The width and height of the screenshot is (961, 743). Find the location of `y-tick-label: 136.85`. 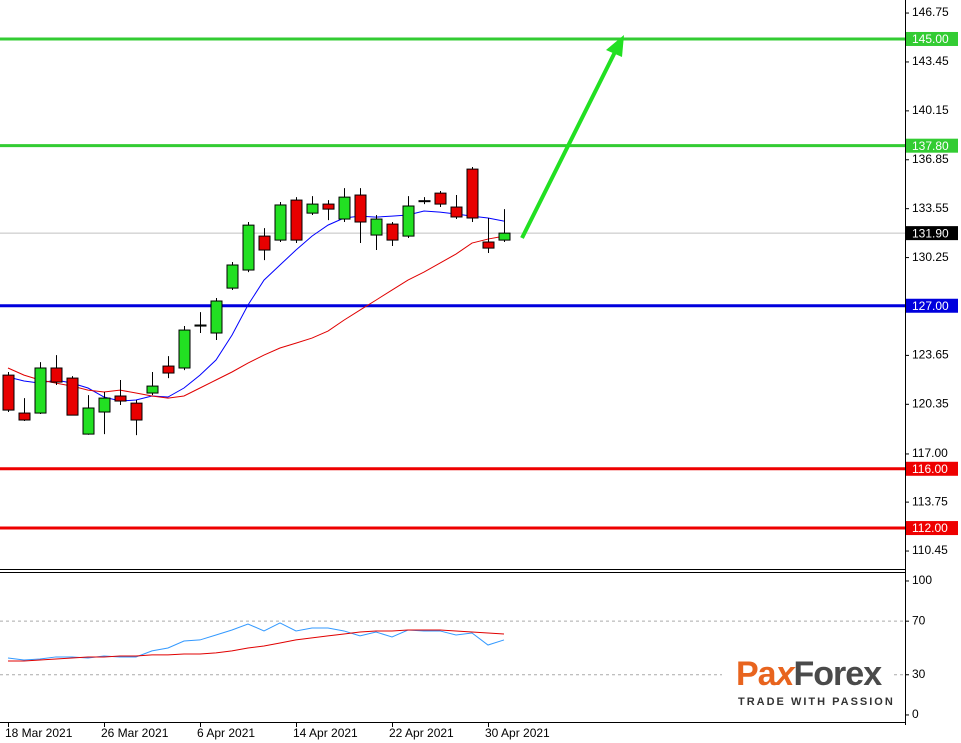

y-tick-label: 136.85 is located at coordinates (930, 159).